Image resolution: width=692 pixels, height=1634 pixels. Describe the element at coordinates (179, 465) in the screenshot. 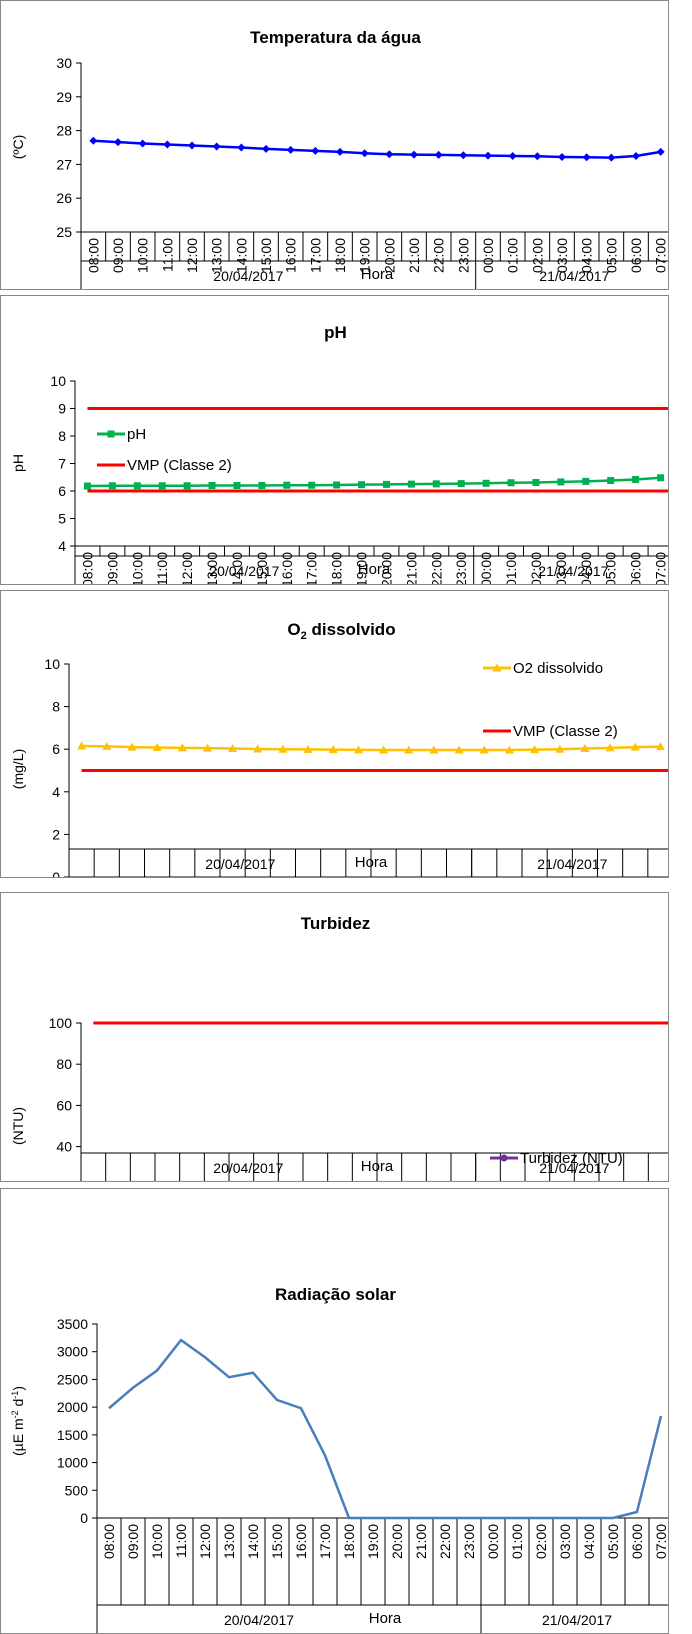

I see `legend-label: VMP (Classe 2)` at that location.